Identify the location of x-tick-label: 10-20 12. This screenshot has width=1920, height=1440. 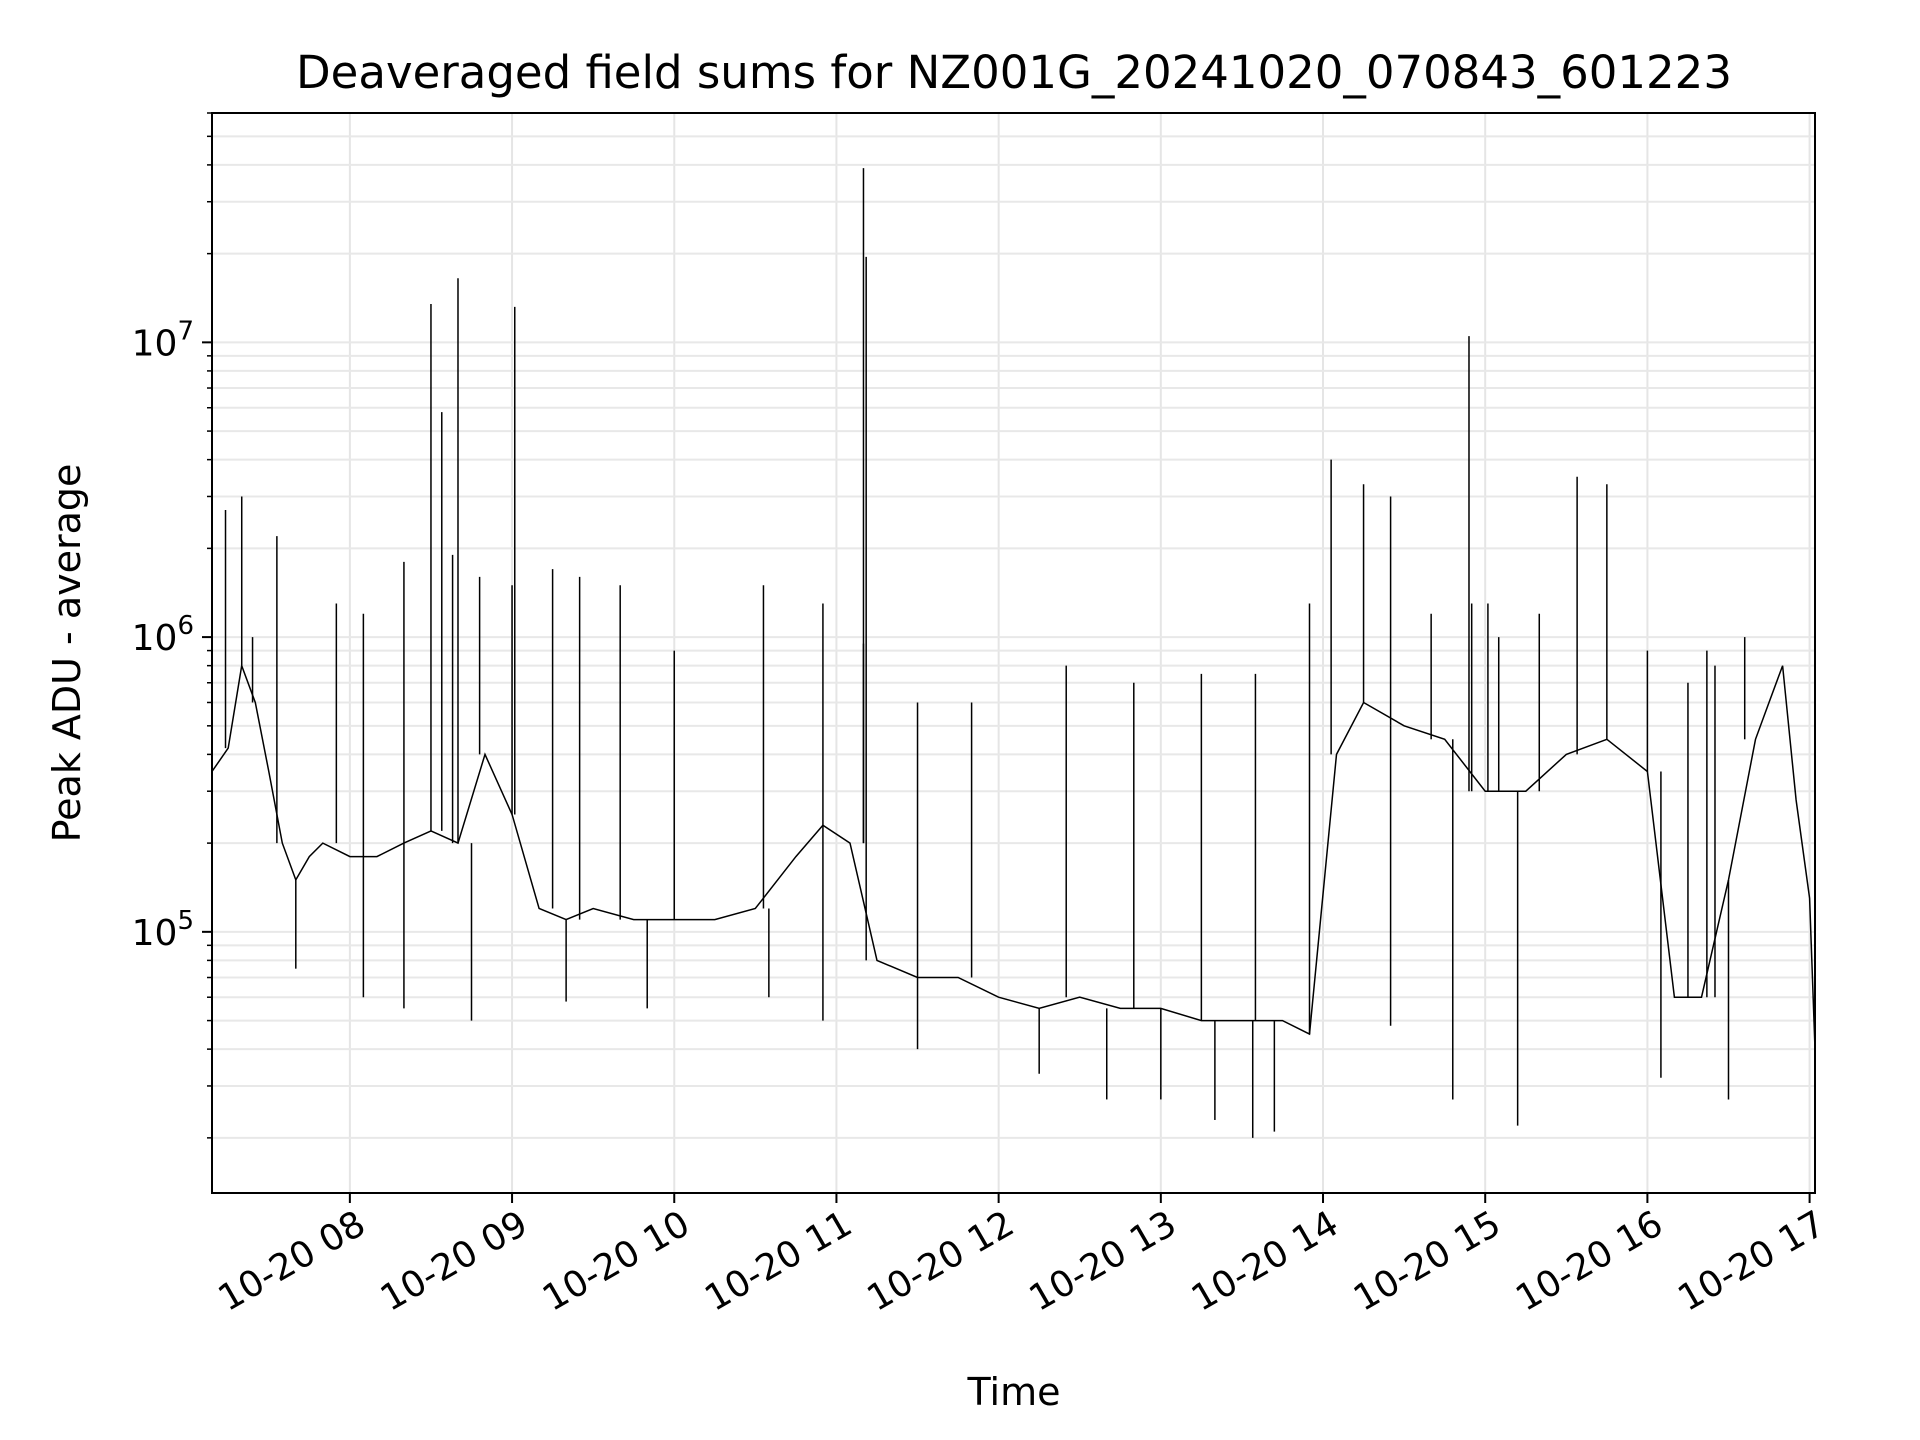
(940, 1261).